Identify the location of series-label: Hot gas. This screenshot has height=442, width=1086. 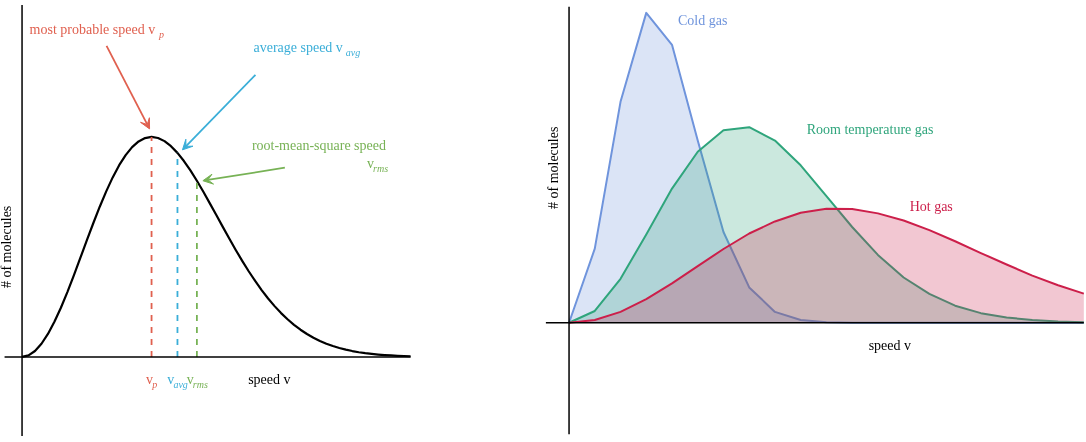
(931, 207).